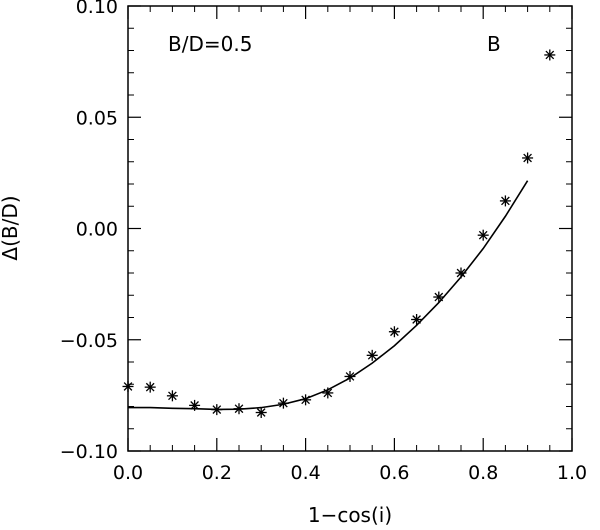  Describe the element at coordinates (483, 473) in the screenshot. I see `x-tick-label: 0.8` at that location.